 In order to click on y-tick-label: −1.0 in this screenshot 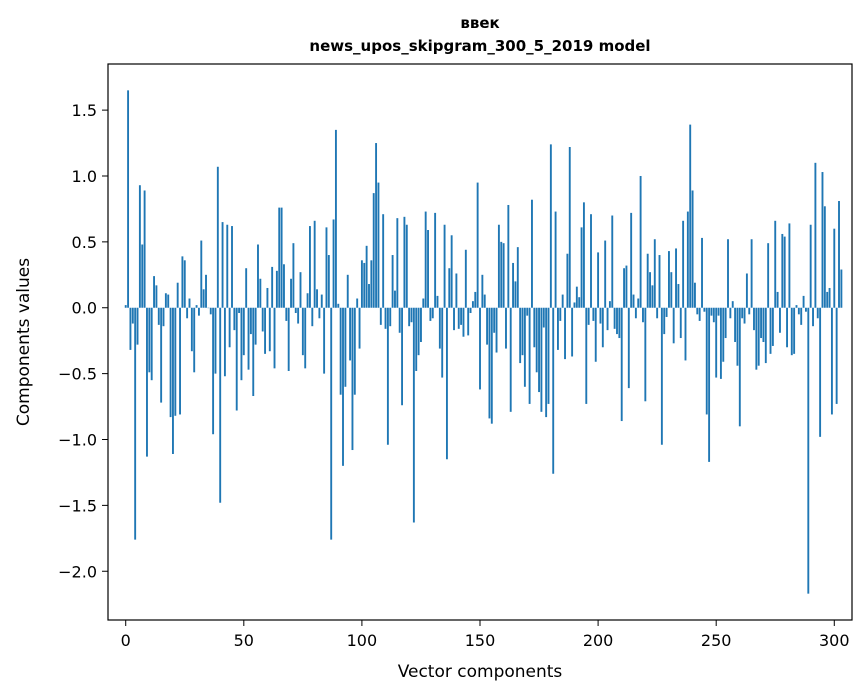, I will do `click(77, 439)`.